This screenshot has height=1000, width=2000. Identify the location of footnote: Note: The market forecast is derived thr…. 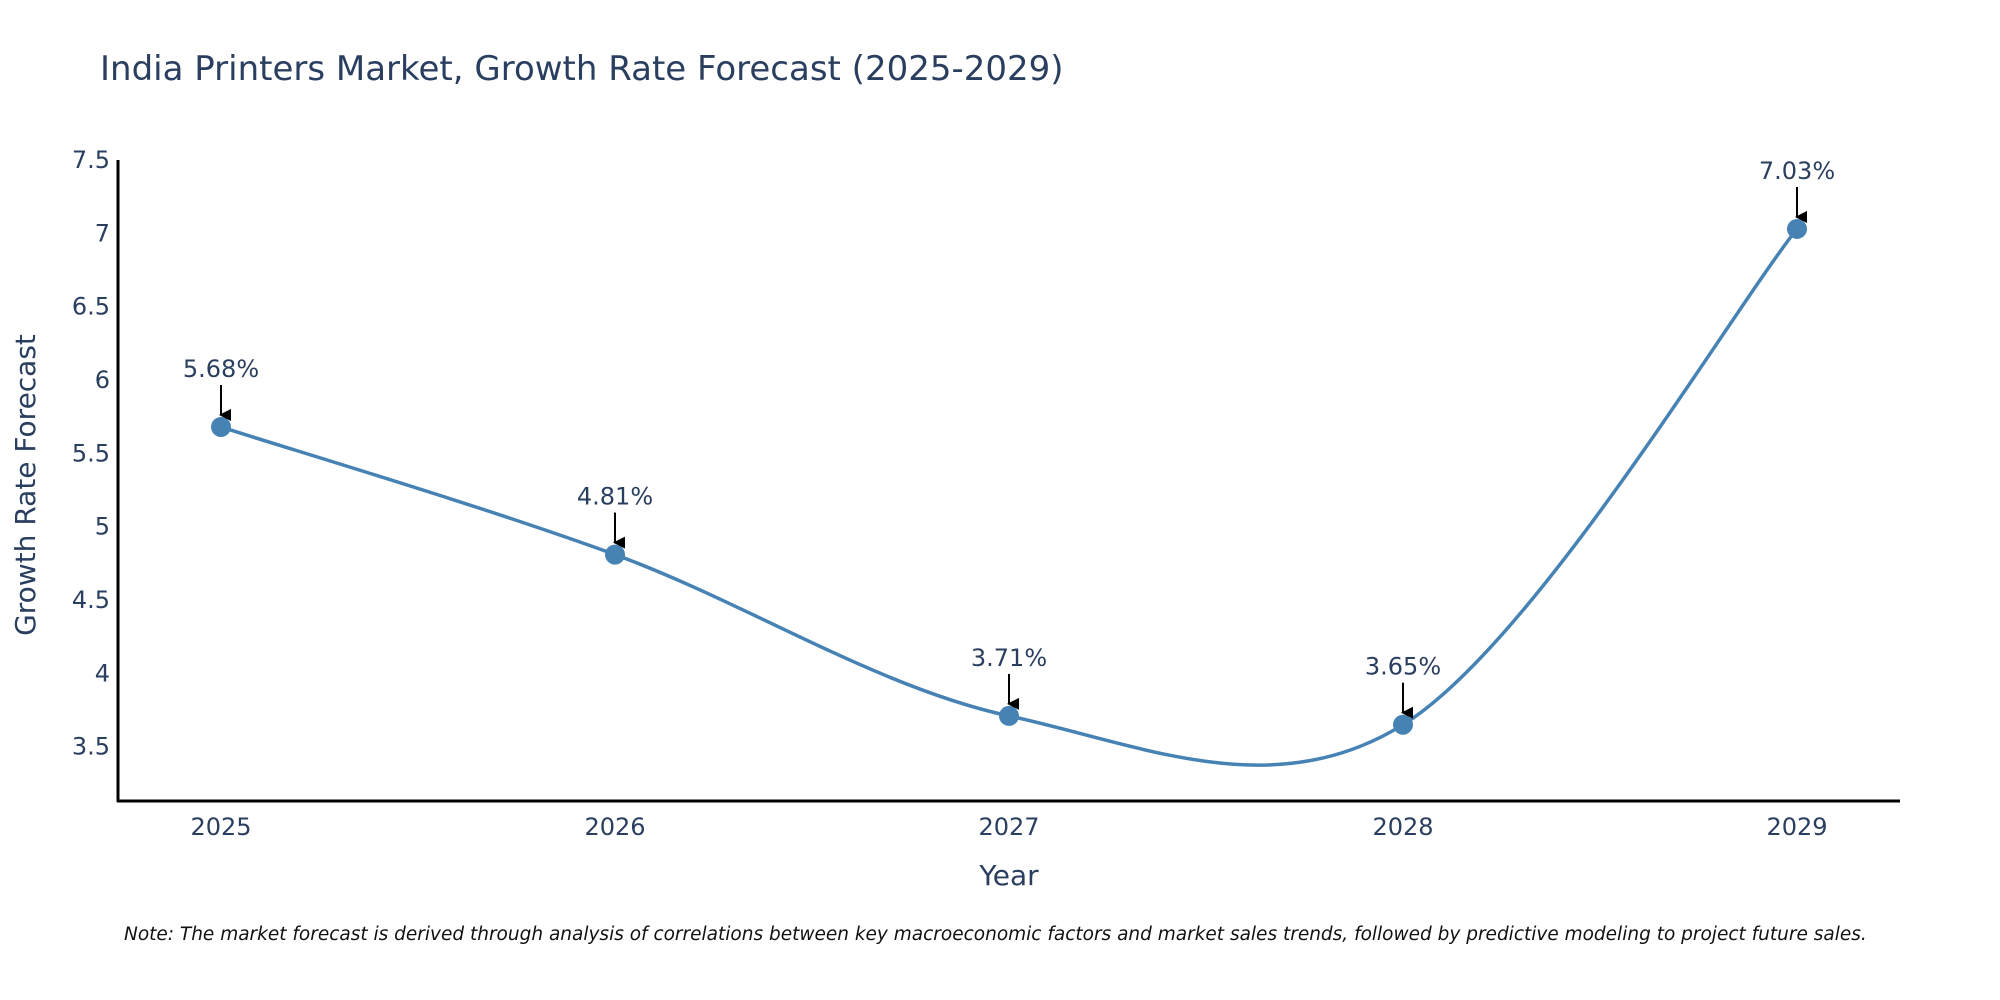
(995, 934).